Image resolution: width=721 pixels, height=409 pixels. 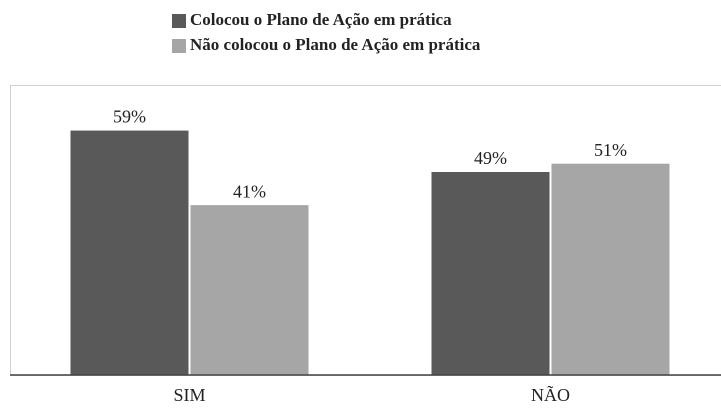 What do you see at coordinates (189, 395) in the screenshot?
I see `x-tick-label: SIM` at bounding box center [189, 395].